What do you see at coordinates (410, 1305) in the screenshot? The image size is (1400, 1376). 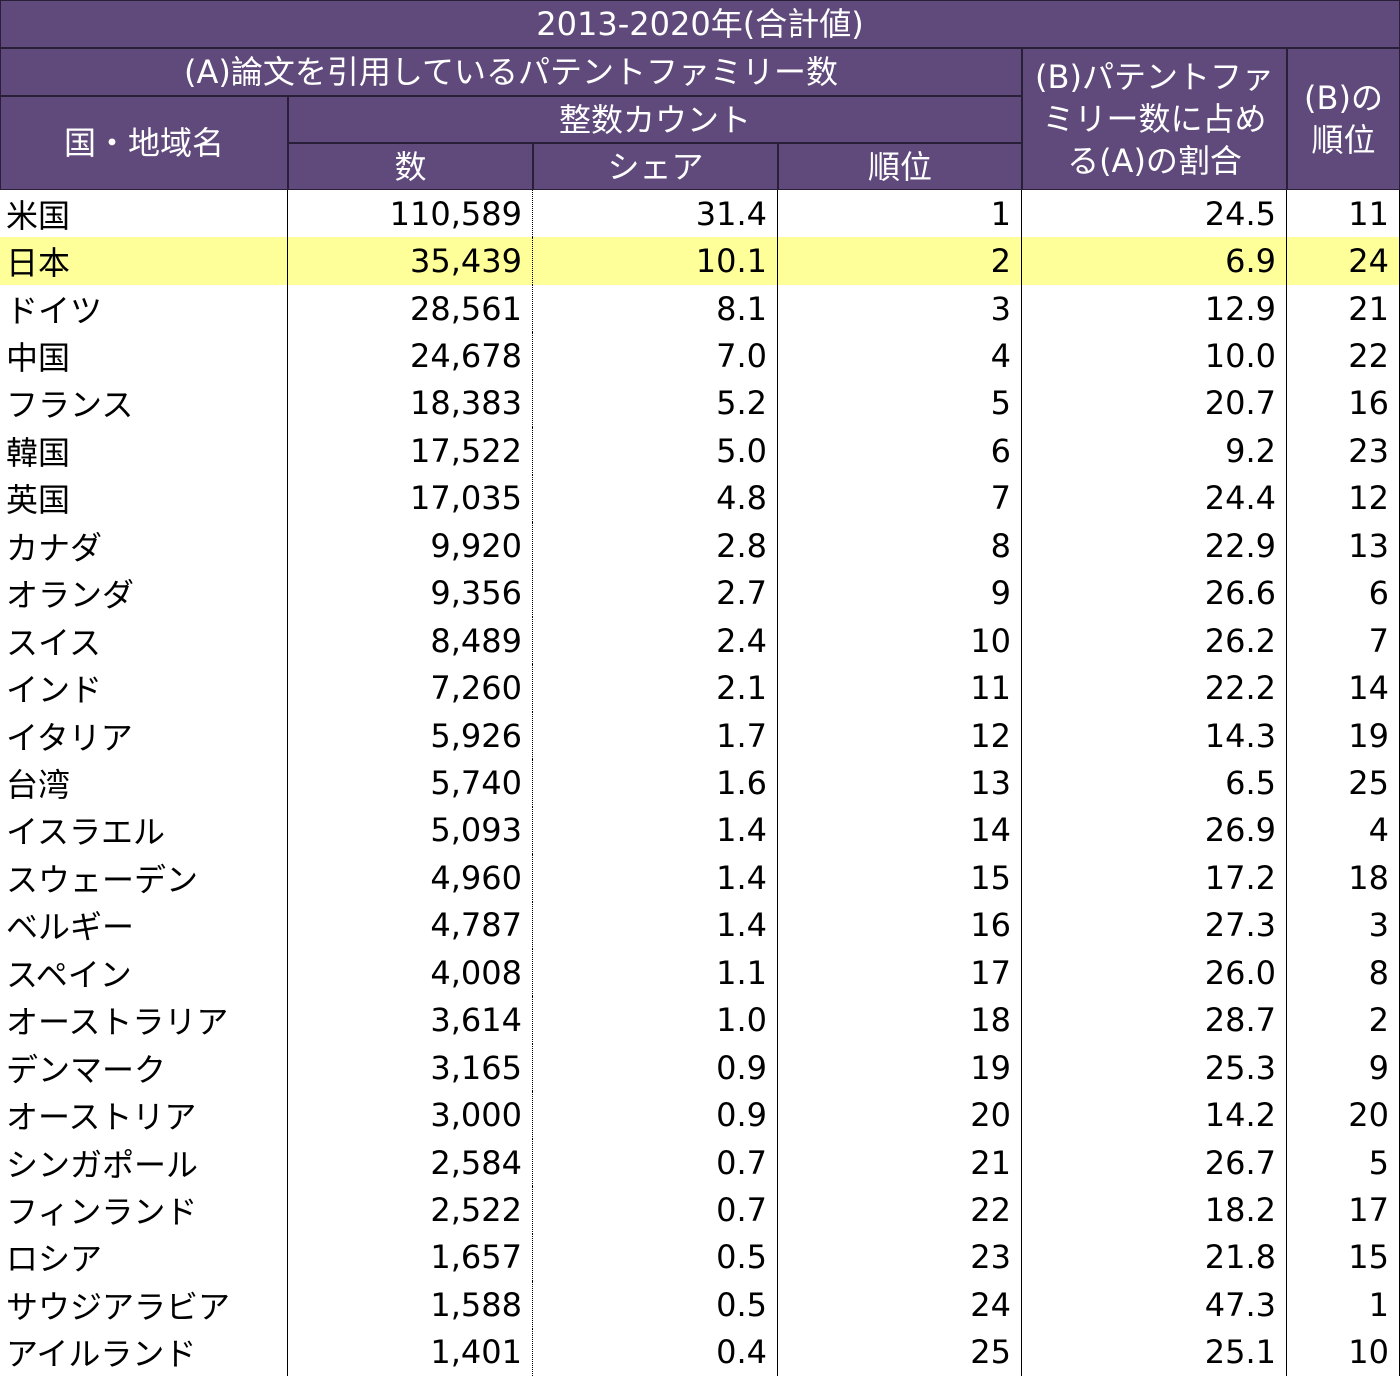 I see `cell-value: 1,588` at bounding box center [410, 1305].